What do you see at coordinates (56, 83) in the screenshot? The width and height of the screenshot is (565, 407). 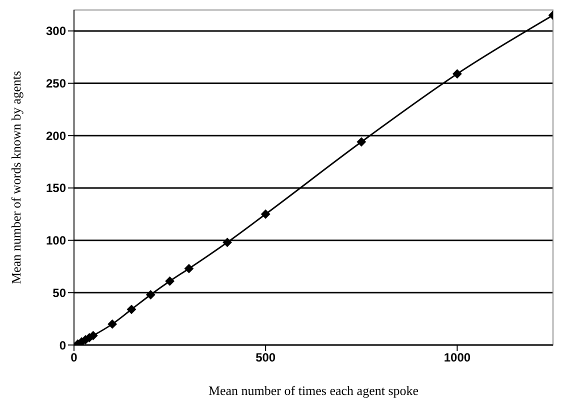 I see `y-tick-label: 250` at bounding box center [56, 83].